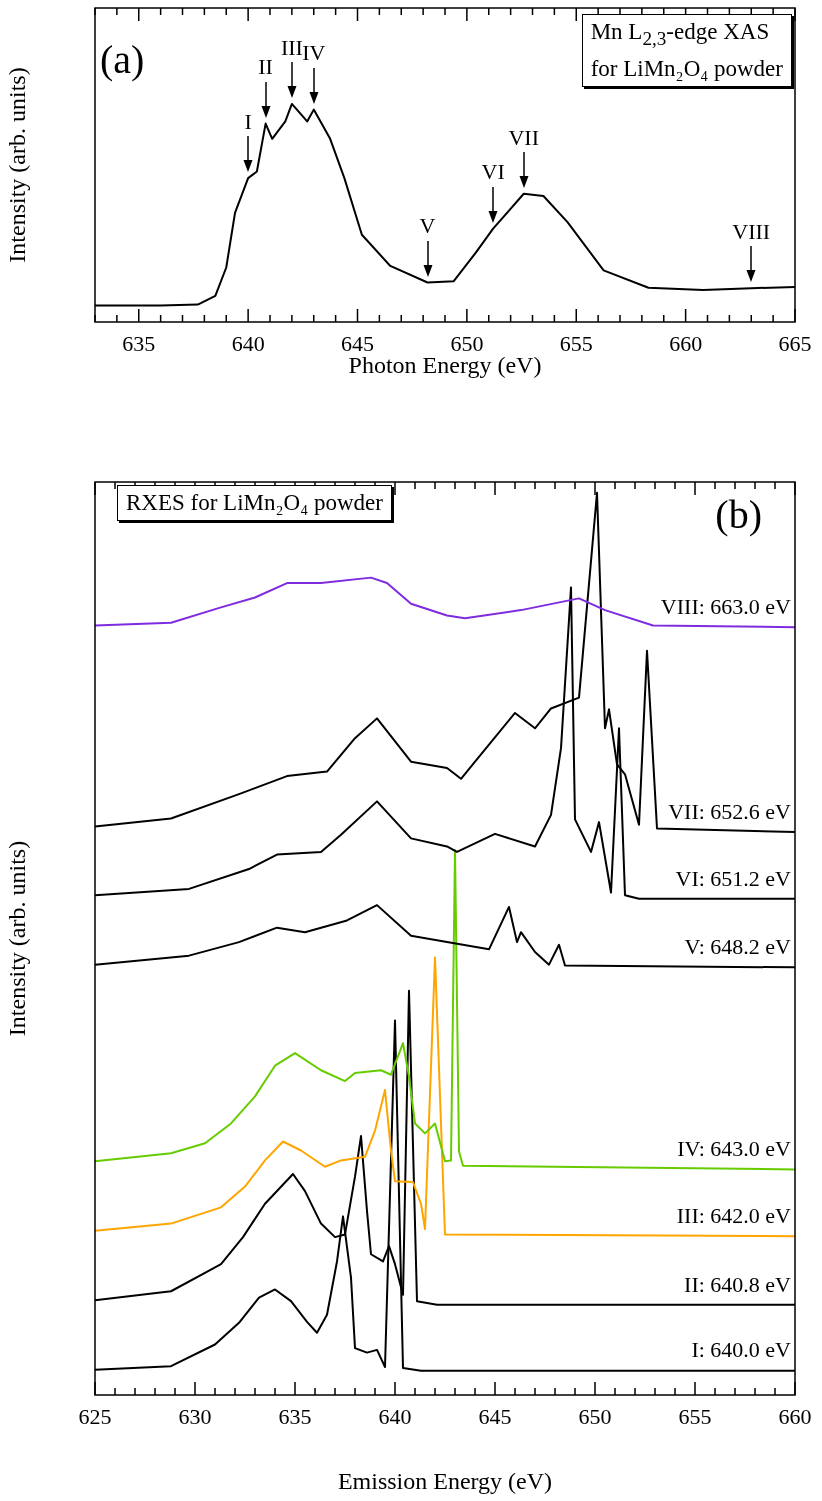 Image resolution: width=822 pixels, height=1501 pixels. What do you see at coordinates (738, 514) in the screenshot?
I see `chart-title: (b)` at bounding box center [738, 514].